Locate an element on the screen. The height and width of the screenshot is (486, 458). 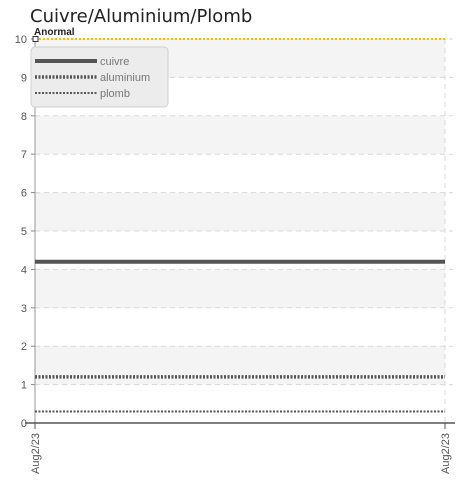
y-tick-label: 4 is located at coordinates (24, 270).